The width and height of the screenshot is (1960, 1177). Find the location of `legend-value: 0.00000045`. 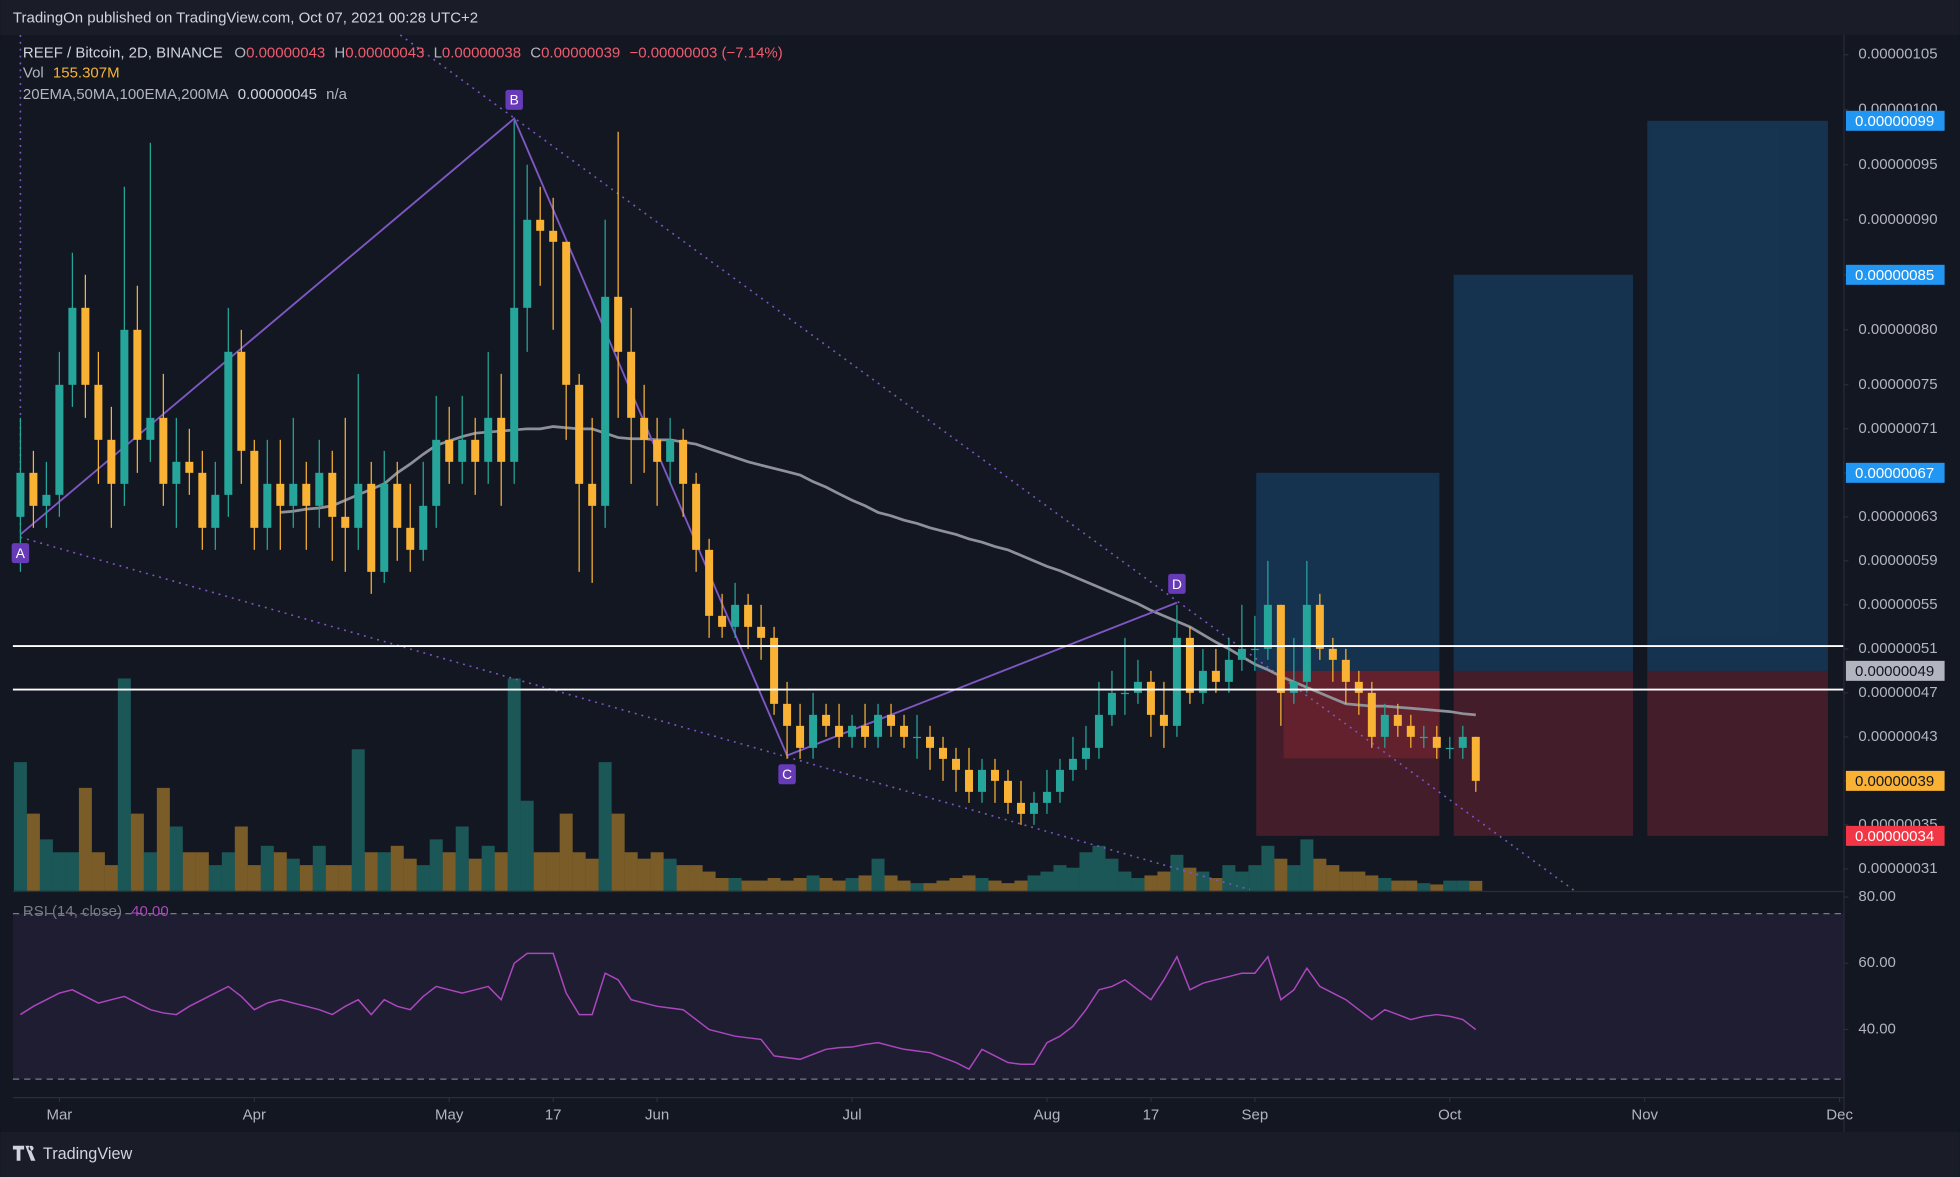

legend-value: 0.00000045 is located at coordinates (277, 94).